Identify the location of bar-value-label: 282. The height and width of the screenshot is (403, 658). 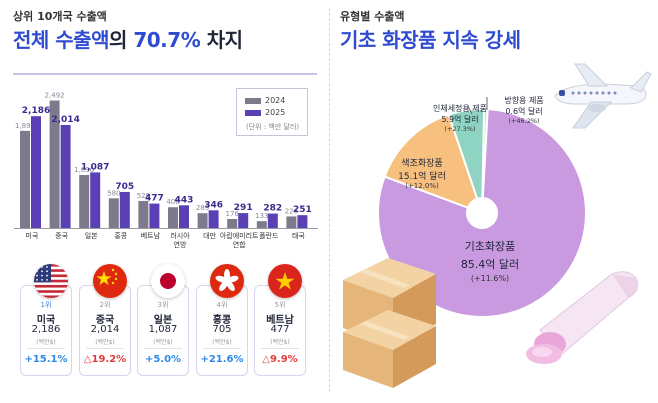
(272, 209).